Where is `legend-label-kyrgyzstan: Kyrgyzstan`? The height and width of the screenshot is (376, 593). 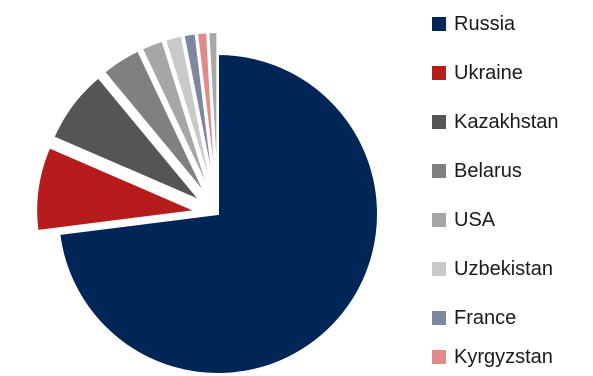 legend-label-kyrgyzstan: Kyrgyzstan is located at coordinates (503, 356).